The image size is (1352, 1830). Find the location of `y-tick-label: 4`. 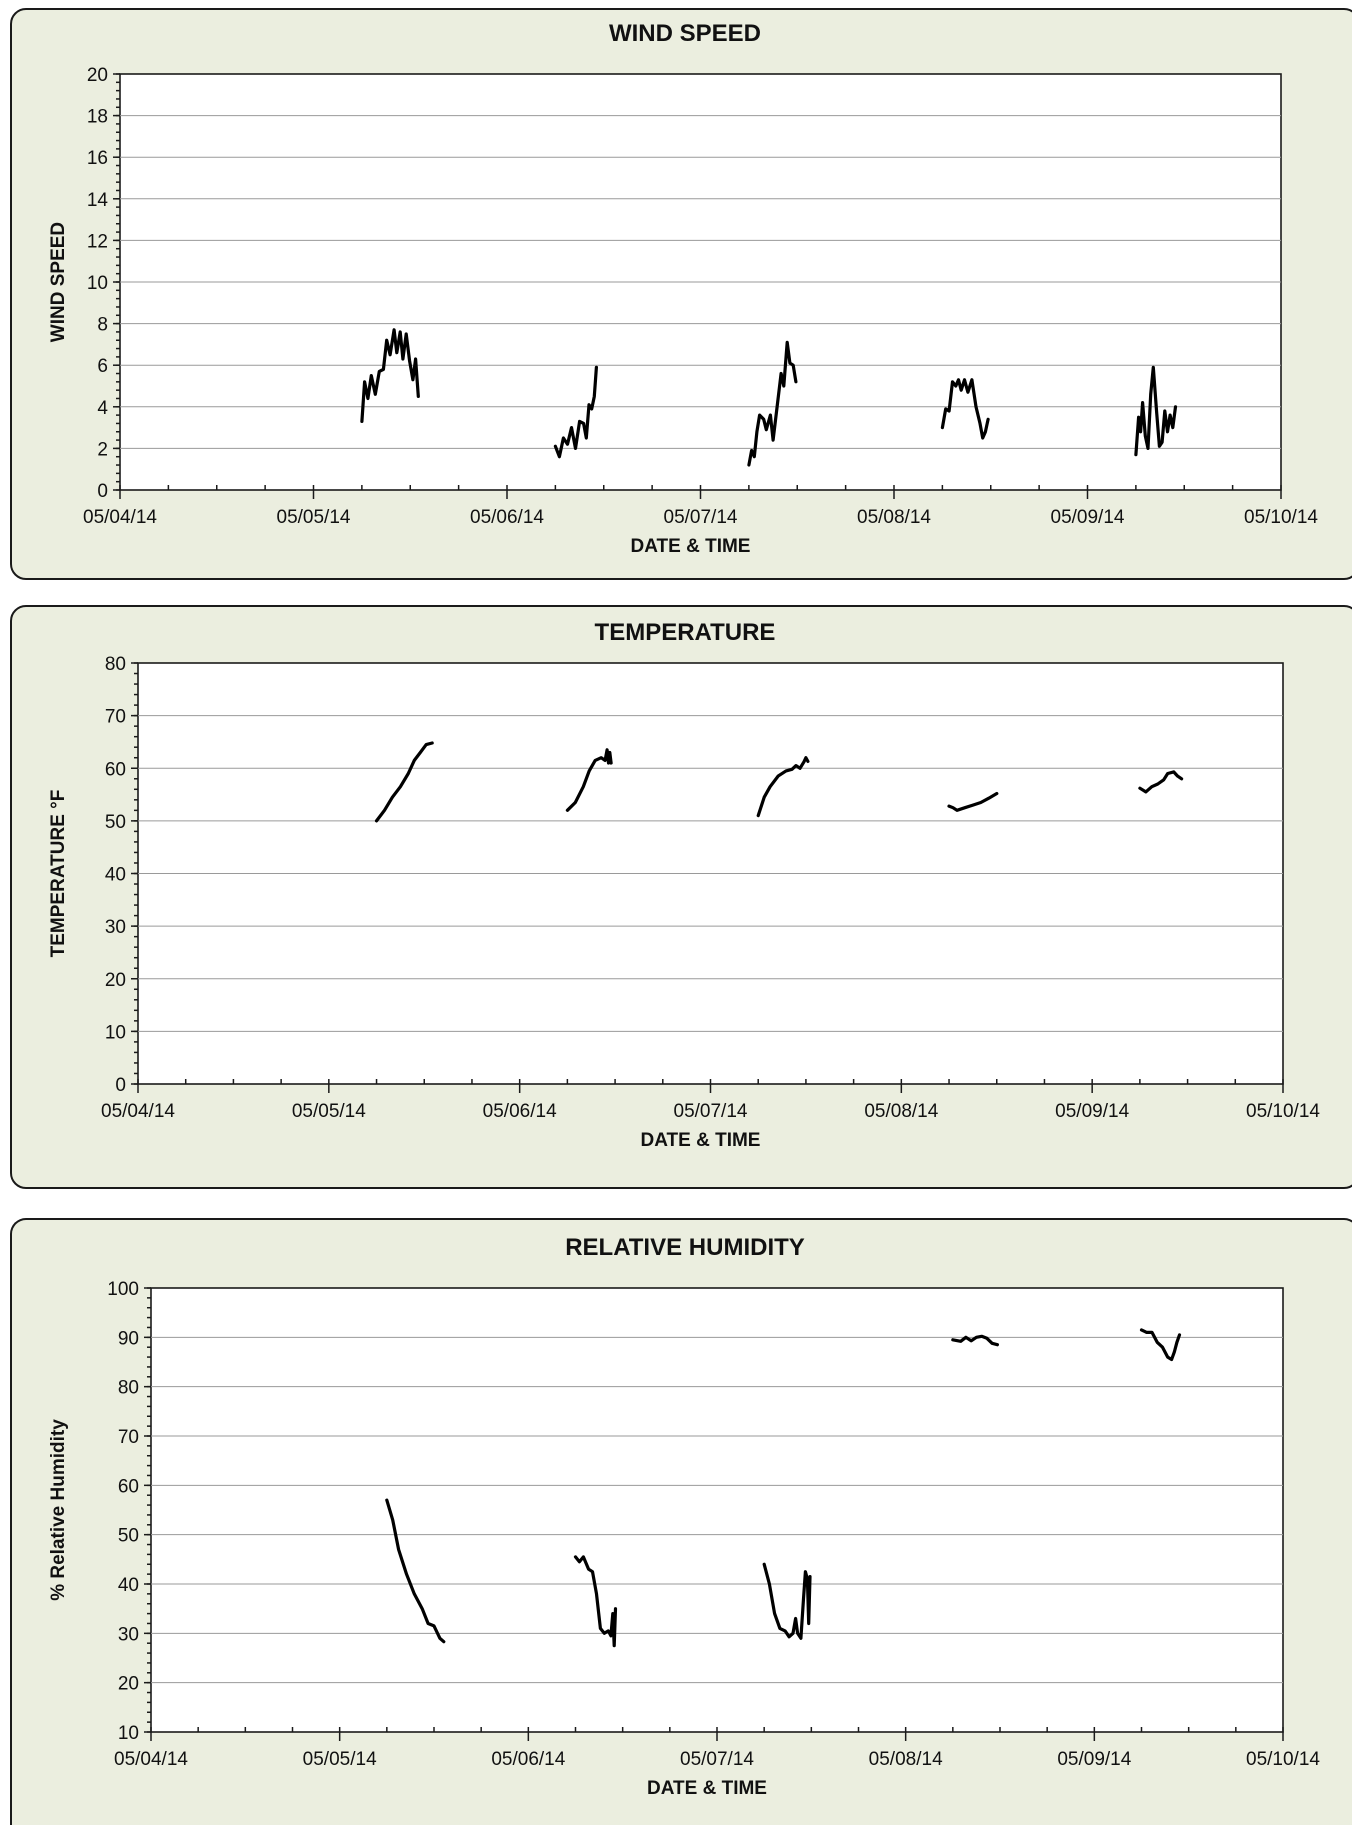

y-tick-label: 4 is located at coordinates (102, 408).